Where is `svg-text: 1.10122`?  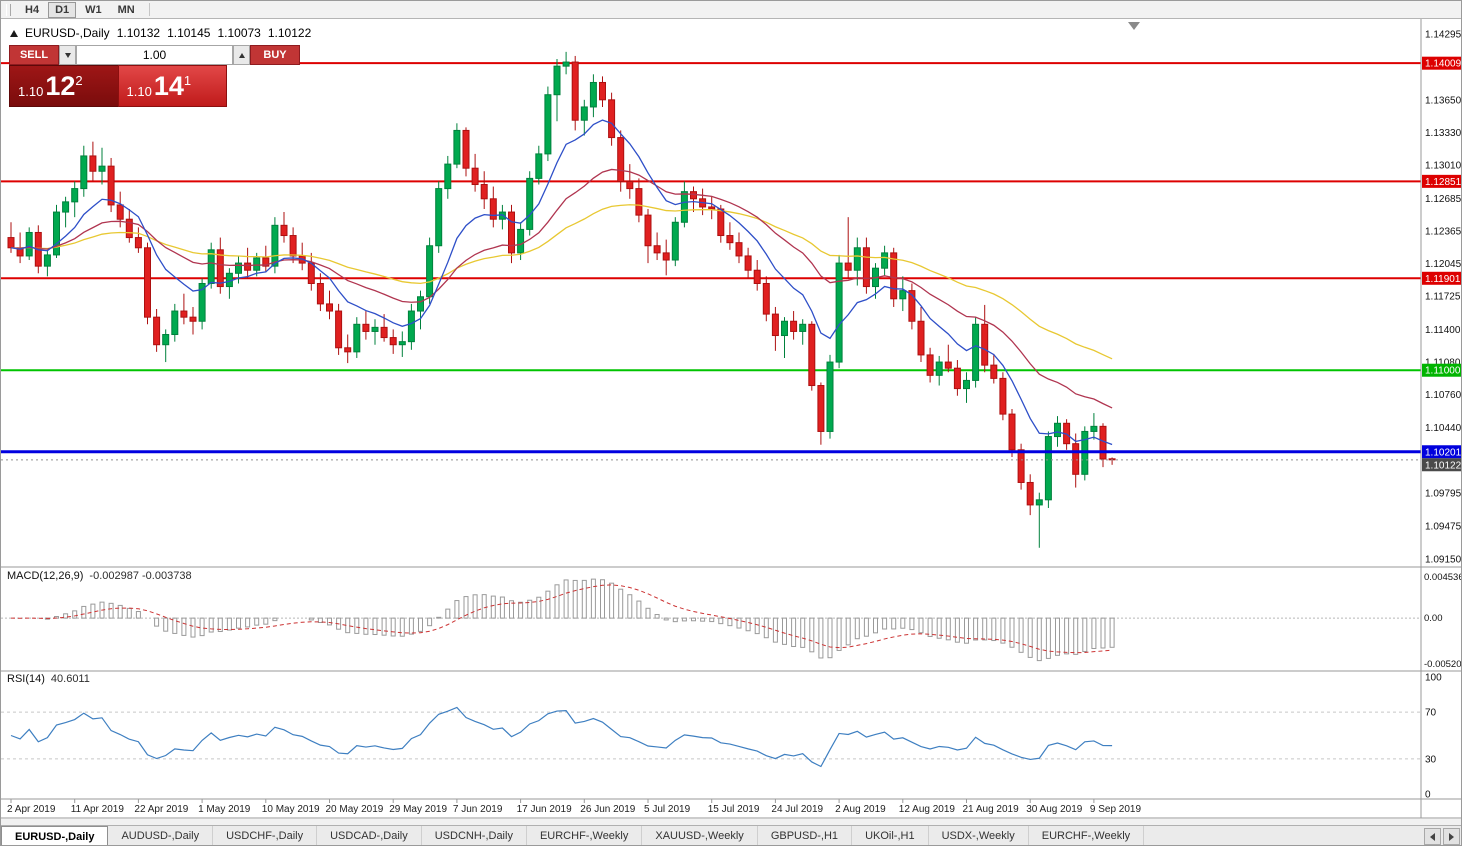
svg-text: 1.10122 is located at coordinates (1443, 465).